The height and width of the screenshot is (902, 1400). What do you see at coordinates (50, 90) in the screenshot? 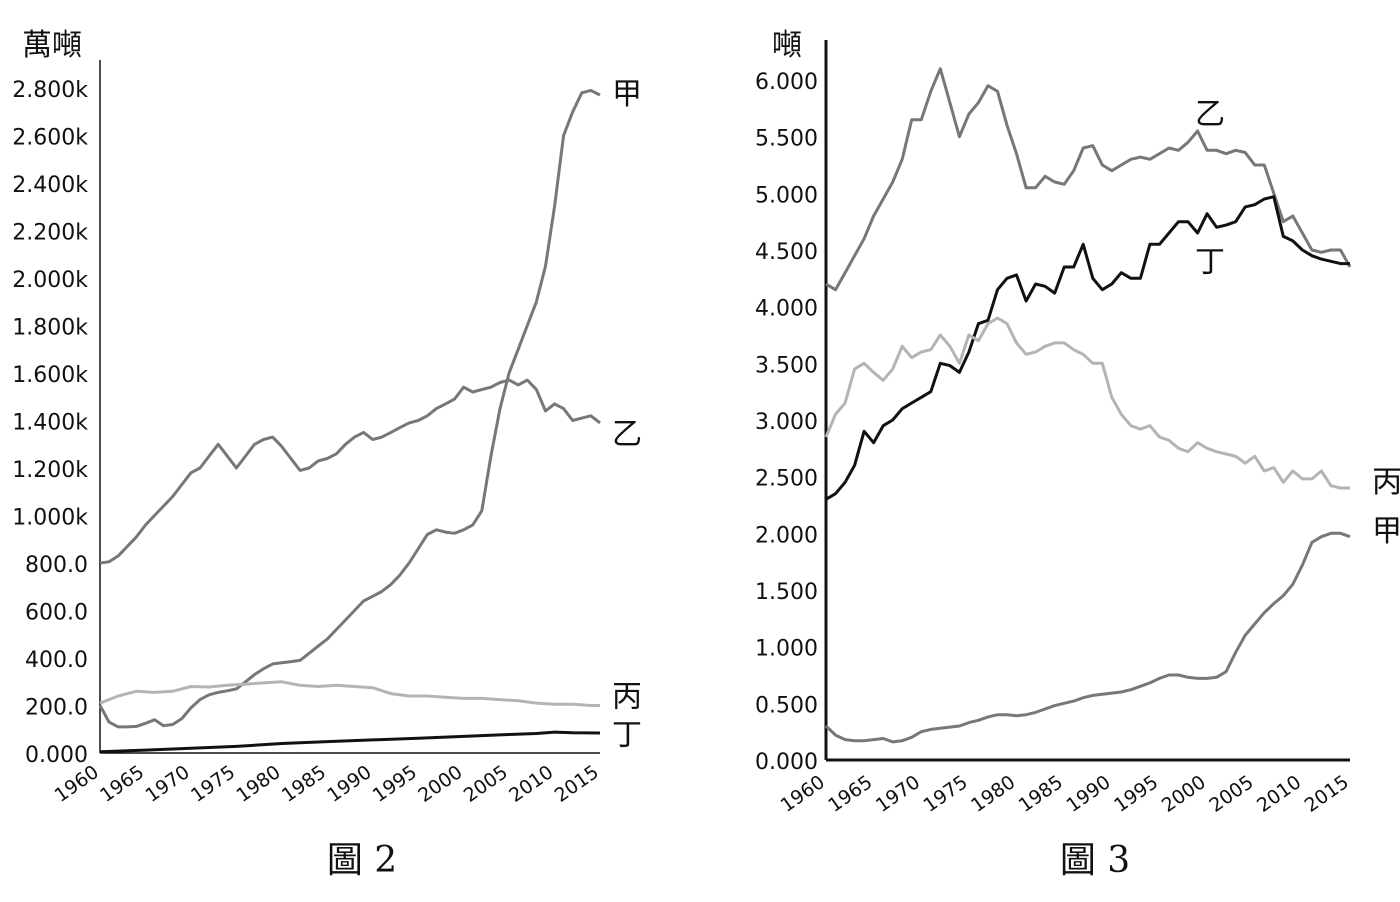
I see `y-tick-label: 2.800k` at bounding box center [50, 90].